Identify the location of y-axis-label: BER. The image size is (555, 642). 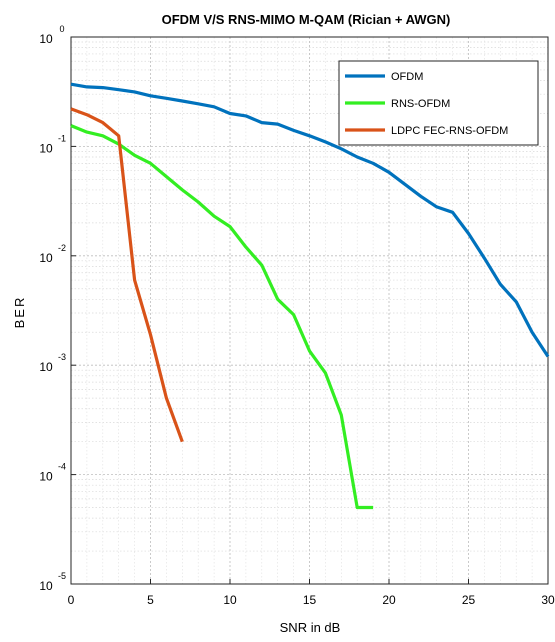
(19, 312).